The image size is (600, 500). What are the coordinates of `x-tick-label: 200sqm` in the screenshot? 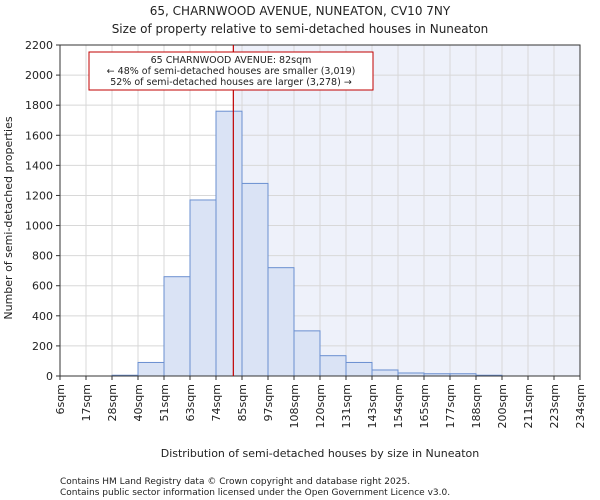 It's located at (502, 406).